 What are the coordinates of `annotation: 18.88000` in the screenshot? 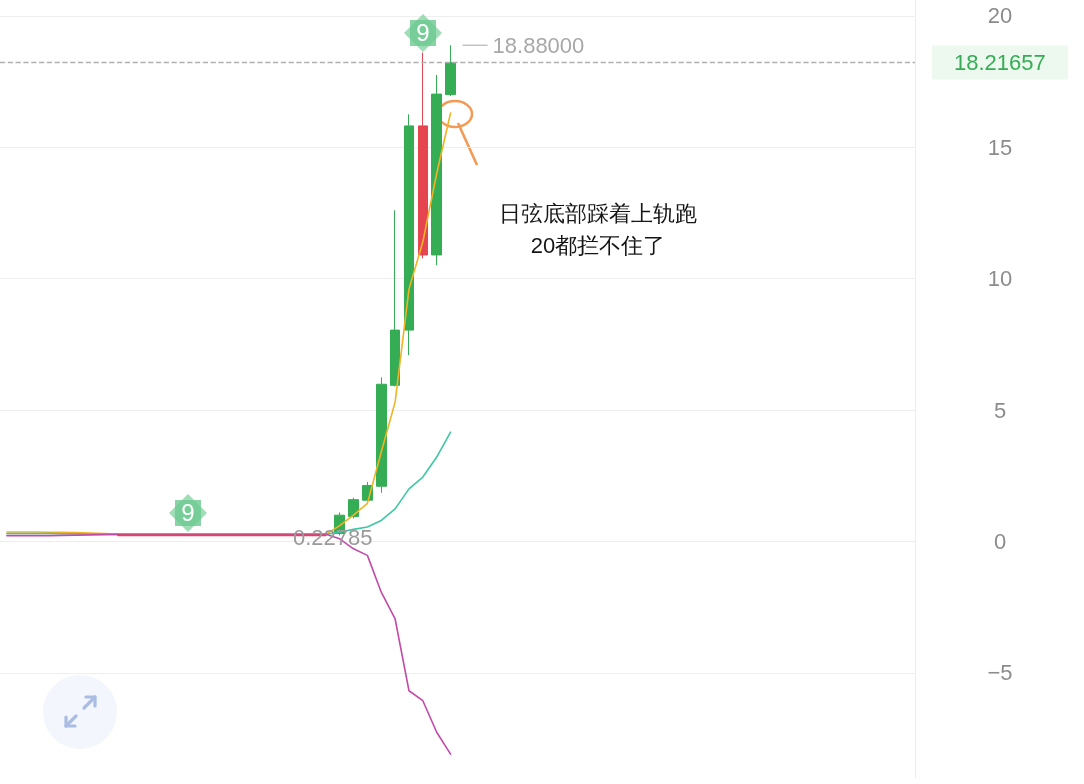 It's located at (538, 45).